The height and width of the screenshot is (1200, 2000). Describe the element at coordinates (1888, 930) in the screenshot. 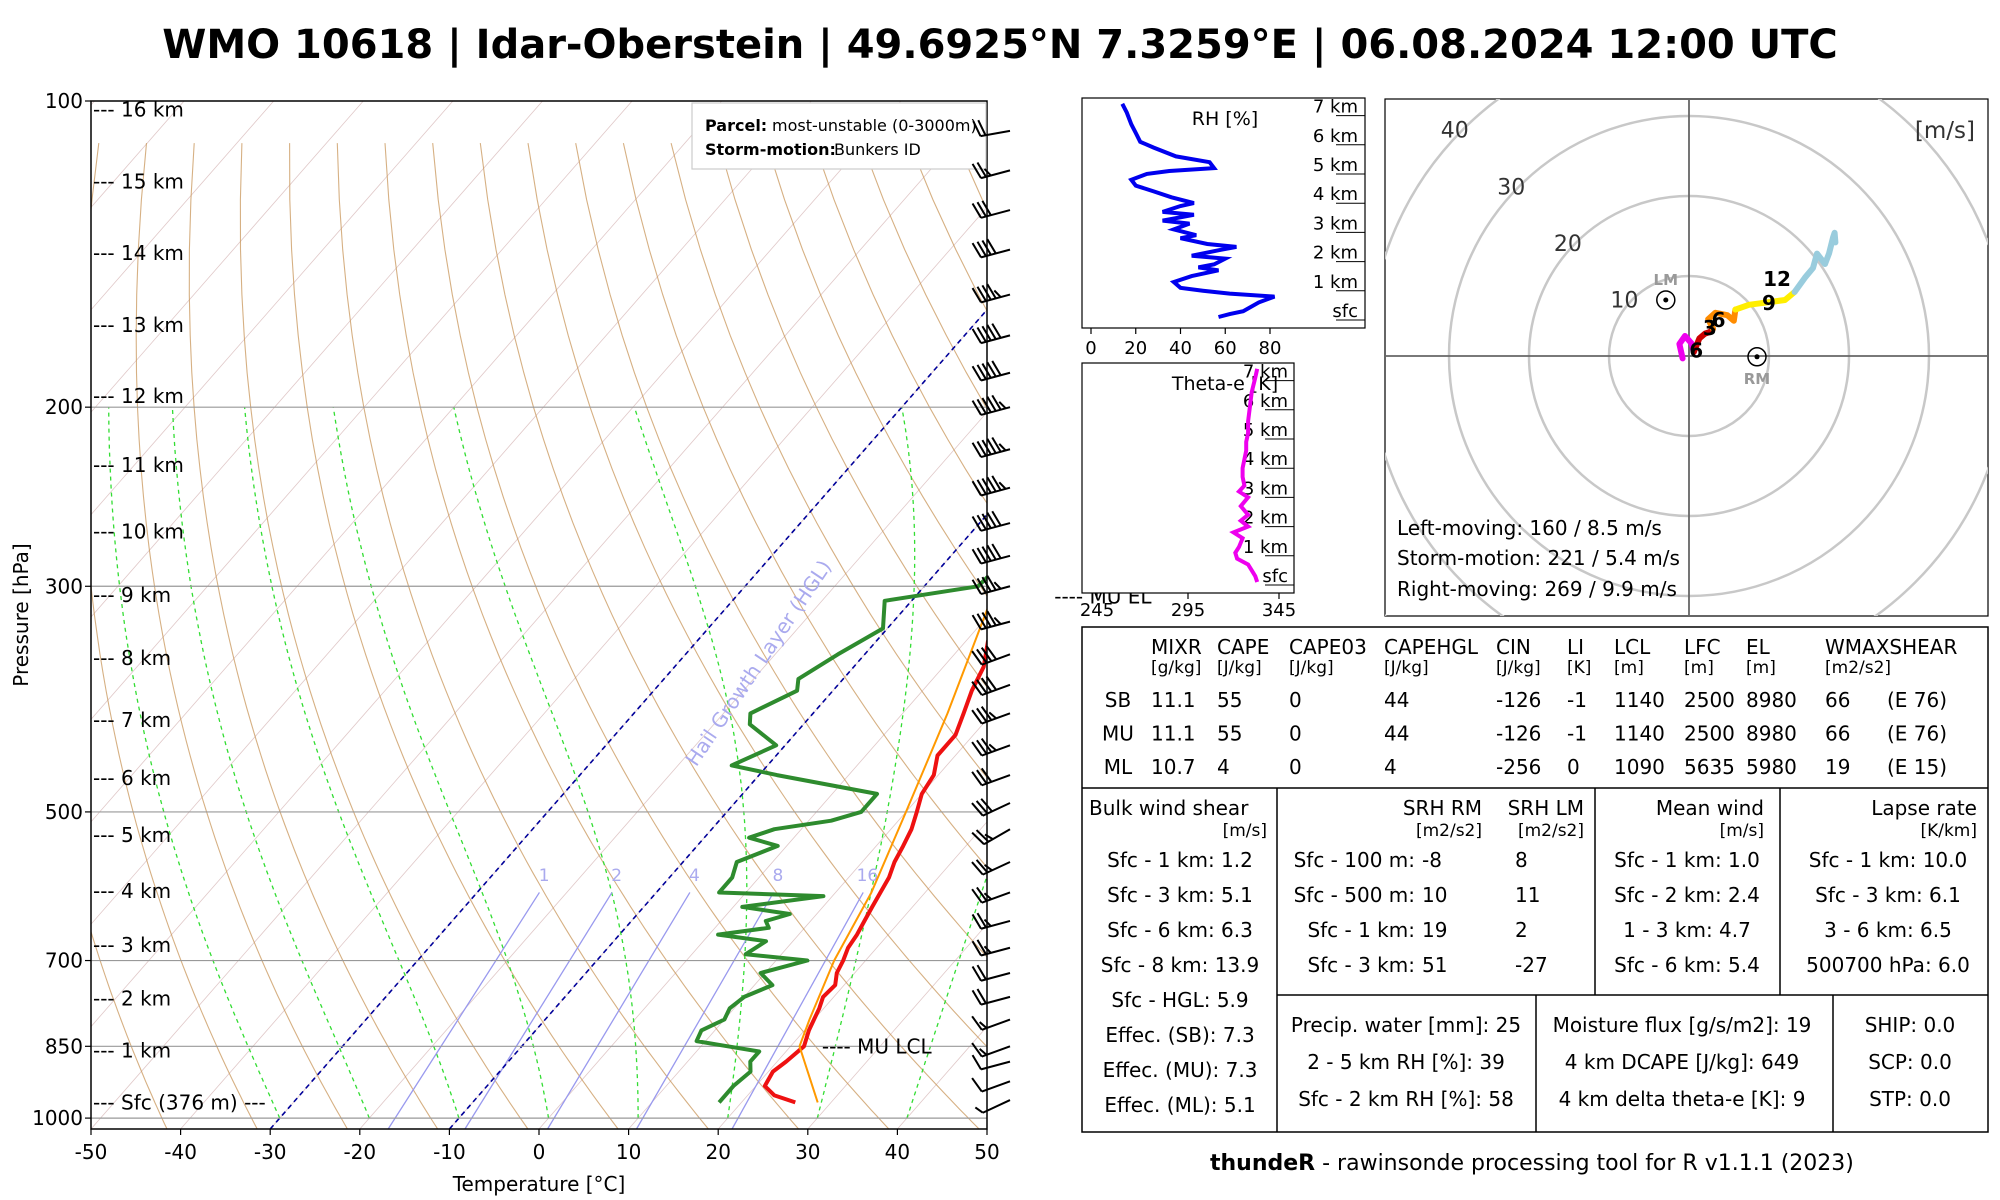

I see `lapse-rate-row: 3 - 6 km: 6.5` at that location.